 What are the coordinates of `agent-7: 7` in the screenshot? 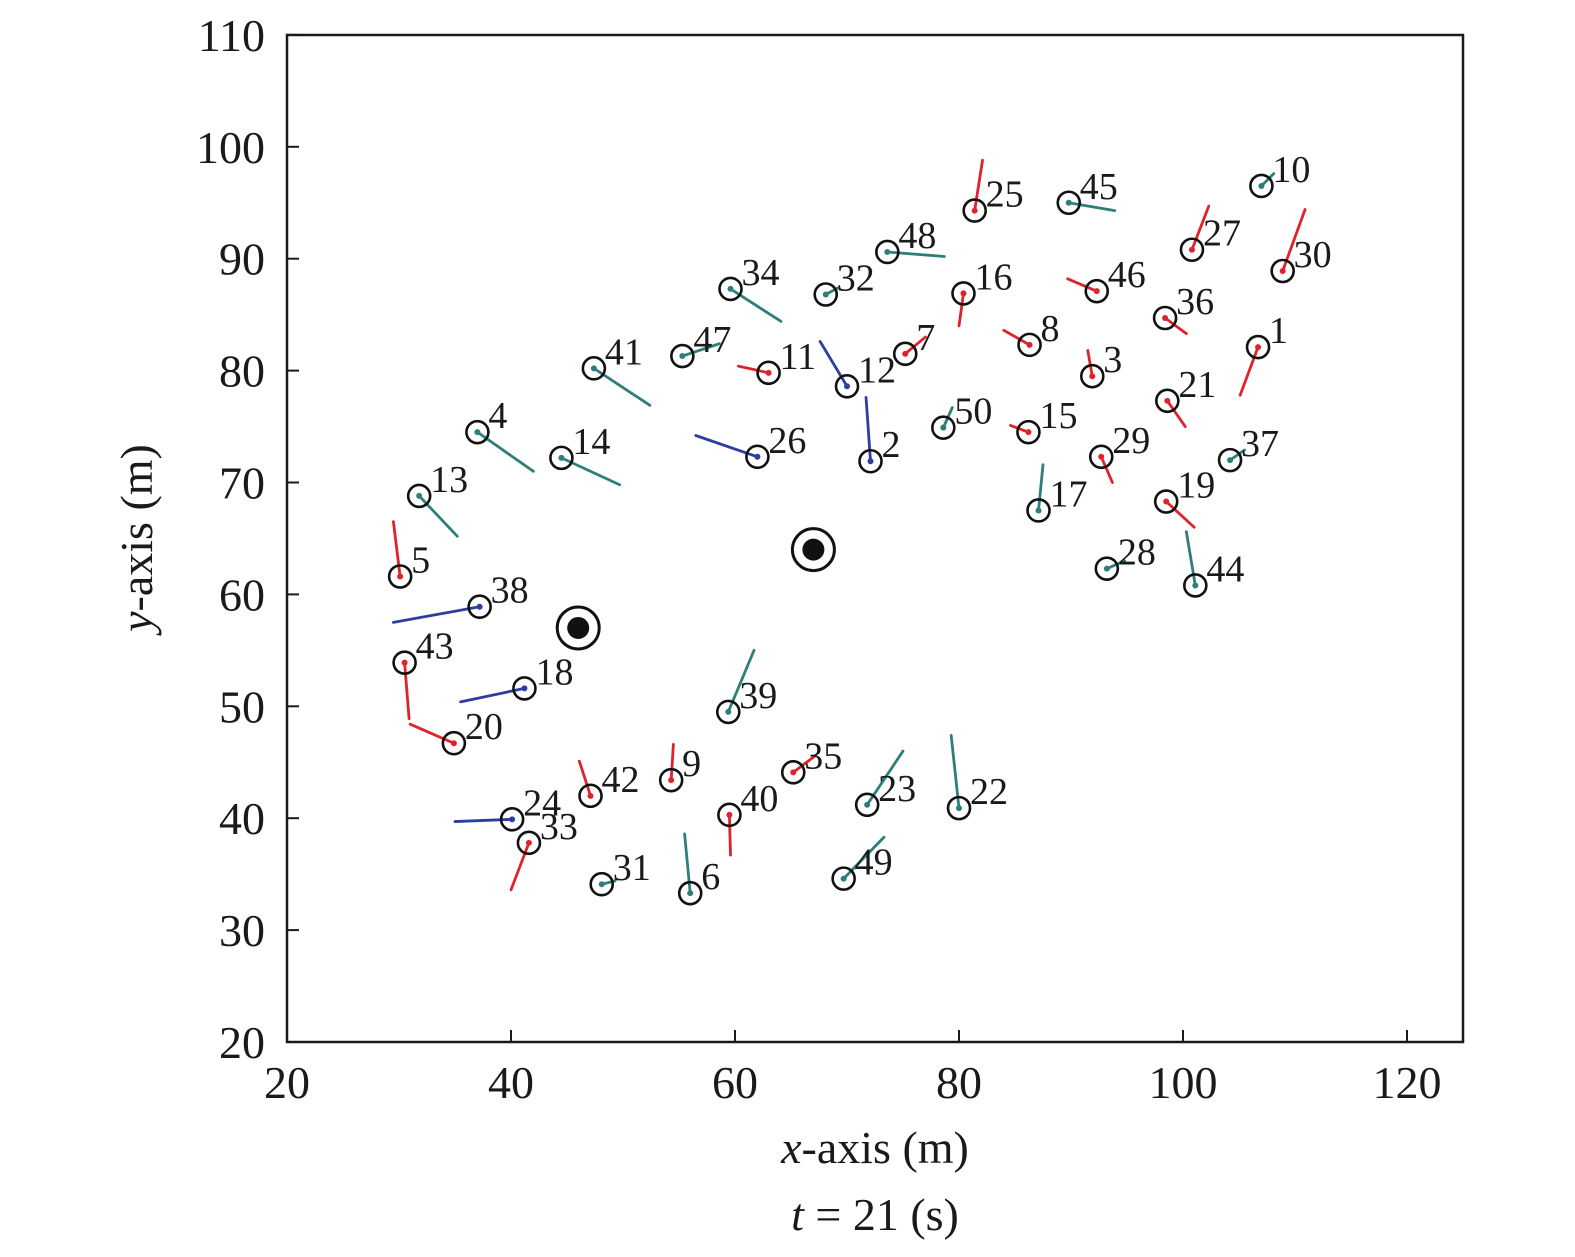 It's located at (913, 342).